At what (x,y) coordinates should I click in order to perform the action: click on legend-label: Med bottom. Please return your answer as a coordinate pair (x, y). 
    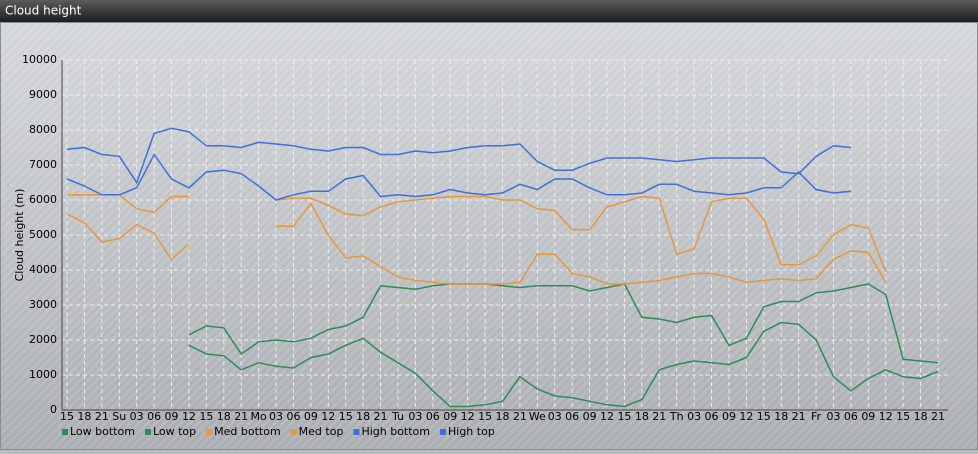
    Looking at the image, I should click on (247, 431).